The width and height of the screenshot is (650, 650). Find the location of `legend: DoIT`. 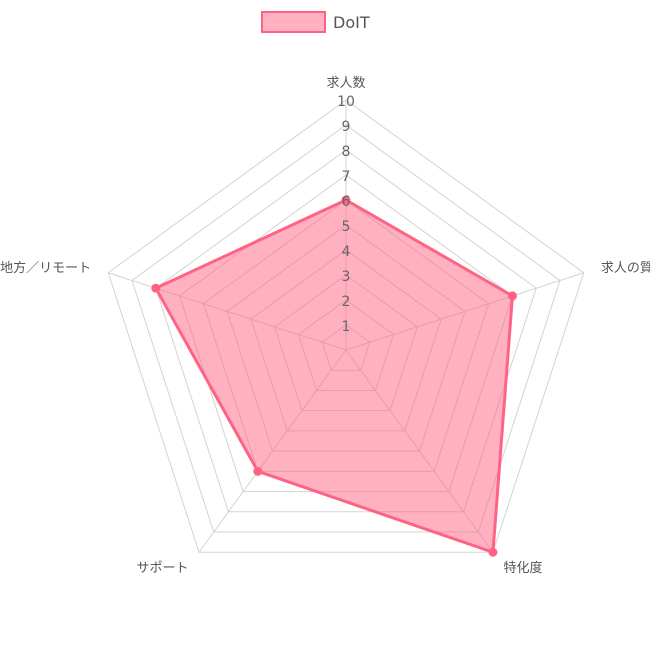

legend: DoIT is located at coordinates (315, 22).